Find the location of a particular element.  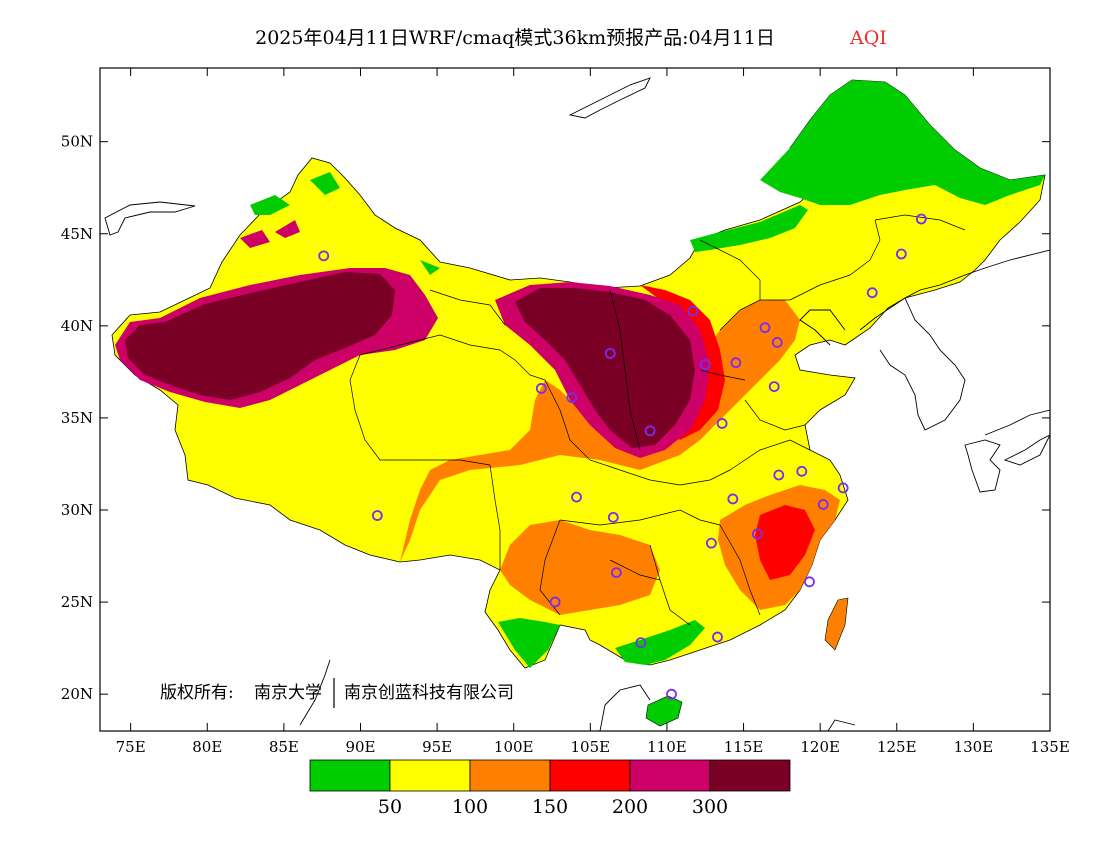

copyright-org2: 南京创蓝科技有限公司 is located at coordinates (429, 693).